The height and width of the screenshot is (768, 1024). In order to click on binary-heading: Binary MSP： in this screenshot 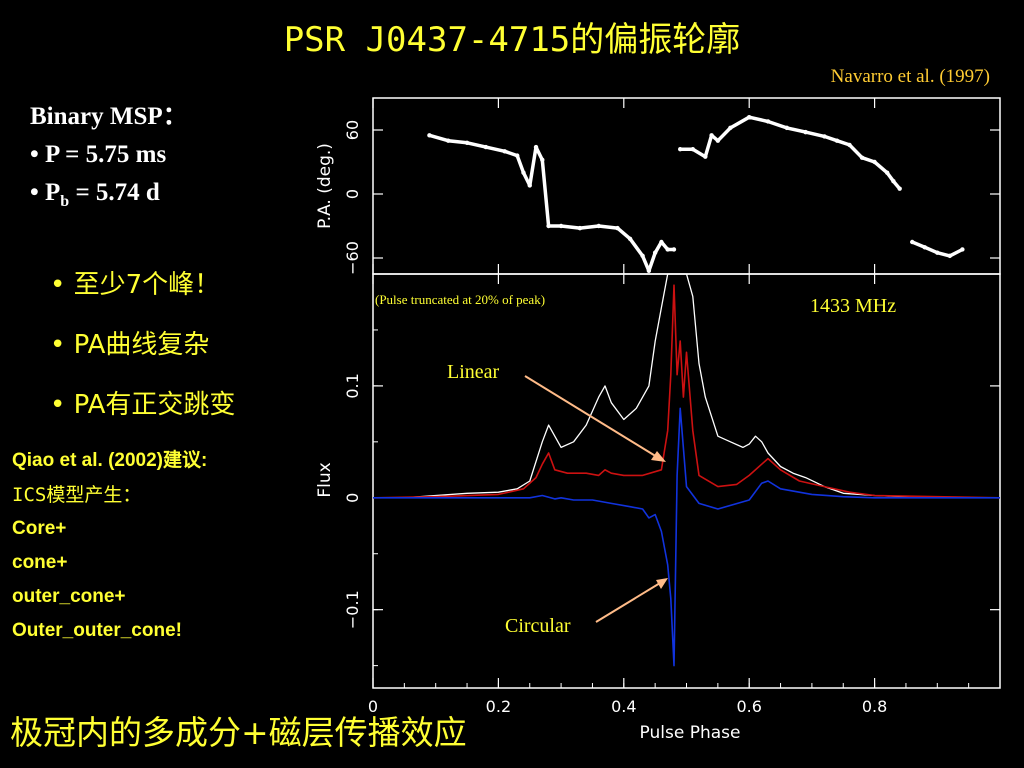, I will do `click(109, 116)`.